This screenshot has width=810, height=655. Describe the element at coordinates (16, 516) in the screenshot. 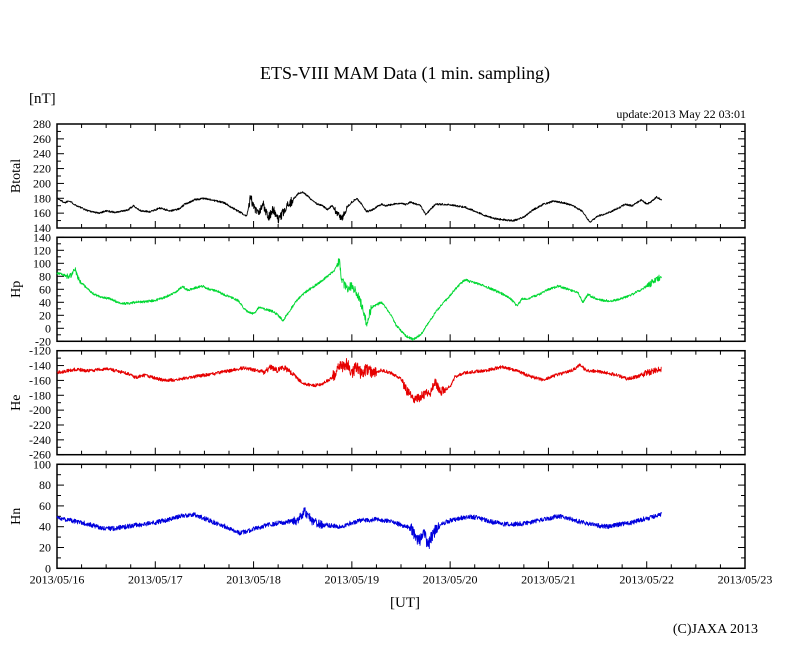

I see `panel-ylabel-hn: Hn` at that location.